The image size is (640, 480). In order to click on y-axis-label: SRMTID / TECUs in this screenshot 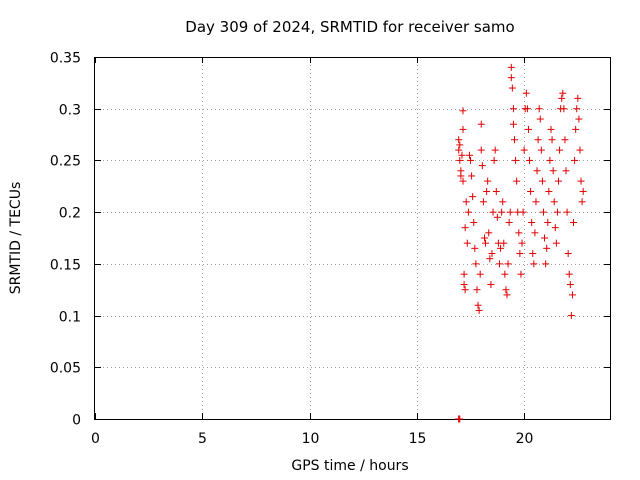, I will do `click(16, 238)`.